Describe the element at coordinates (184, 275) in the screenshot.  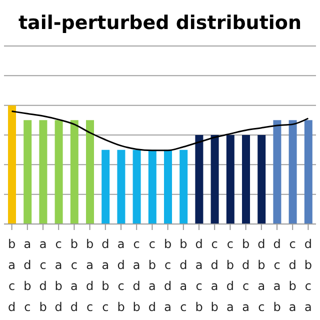
I see `x-tick-label: b d a c` at that location.